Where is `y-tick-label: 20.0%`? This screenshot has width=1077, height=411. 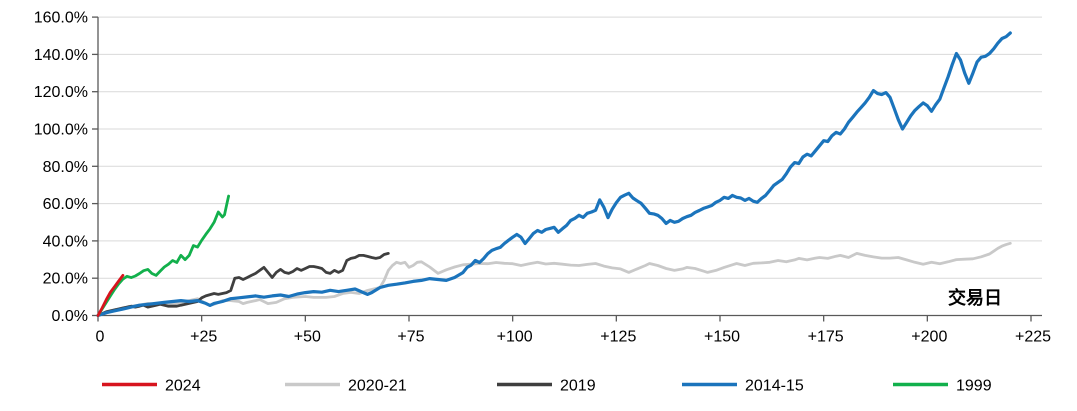 y-tick-label: 20.0% is located at coordinates (65, 279).